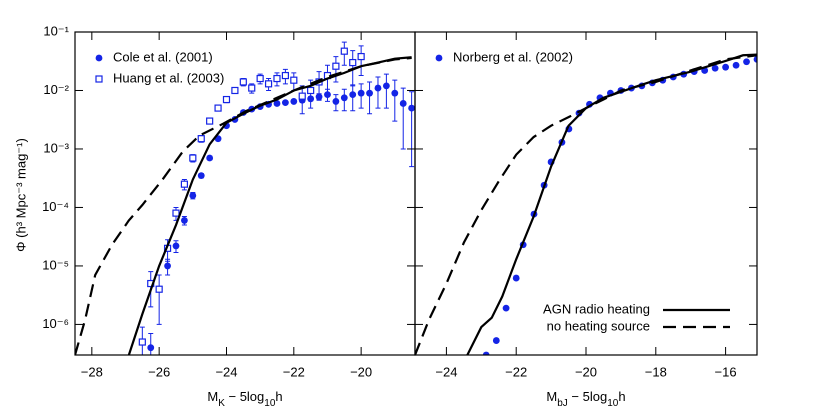  Describe the element at coordinates (56, 89) in the screenshot. I see `y-tick-label: 10⁻²` at that location.